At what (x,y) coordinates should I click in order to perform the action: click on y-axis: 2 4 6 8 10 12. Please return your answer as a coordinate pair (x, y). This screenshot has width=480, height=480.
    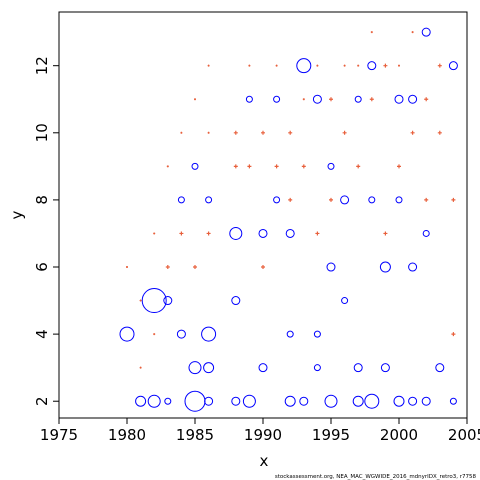
    Looking at the image, I should click on (46, 231).